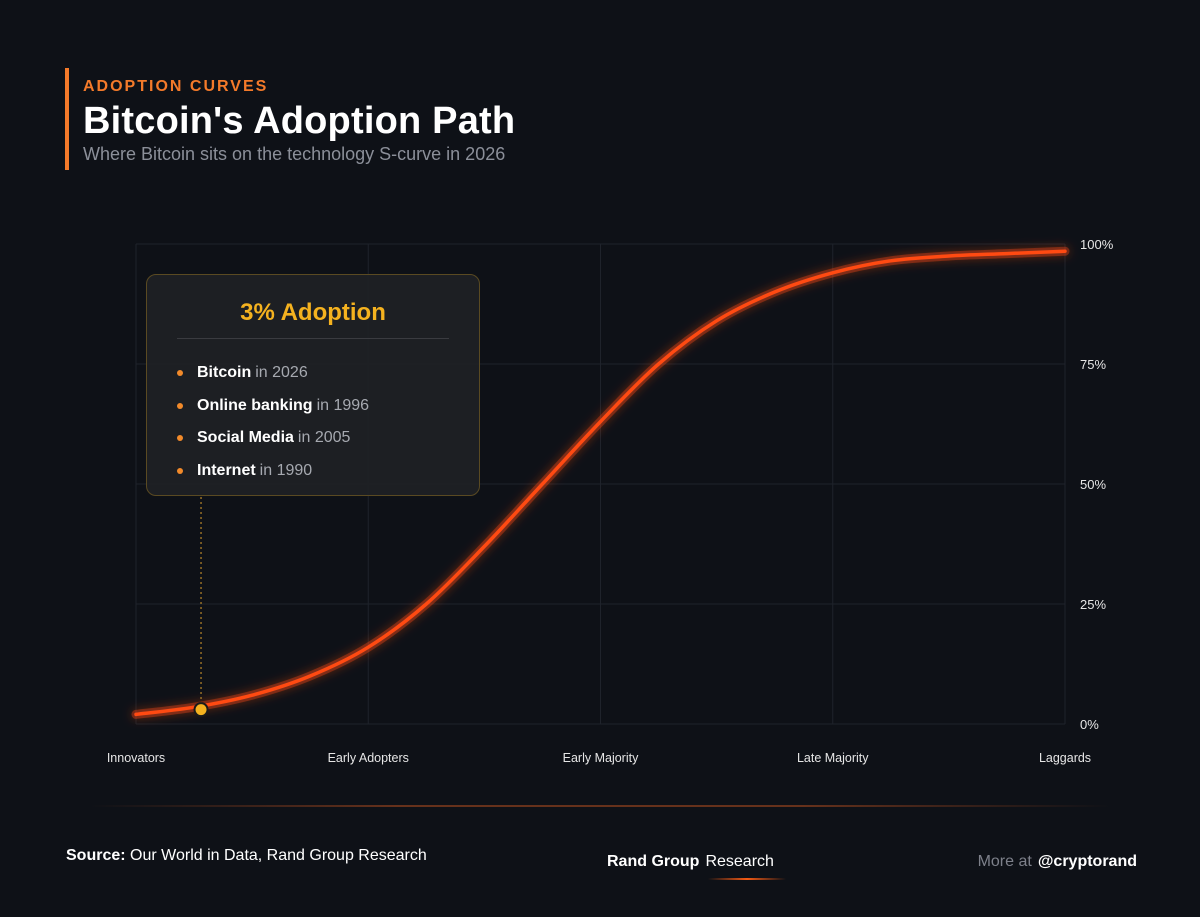 The width and height of the screenshot is (1200, 917). What do you see at coordinates (328, 373) in the screenshot?
I see `callout-item-bitcoin: Bitcoin in 2026` at bounding box center [328, 373].